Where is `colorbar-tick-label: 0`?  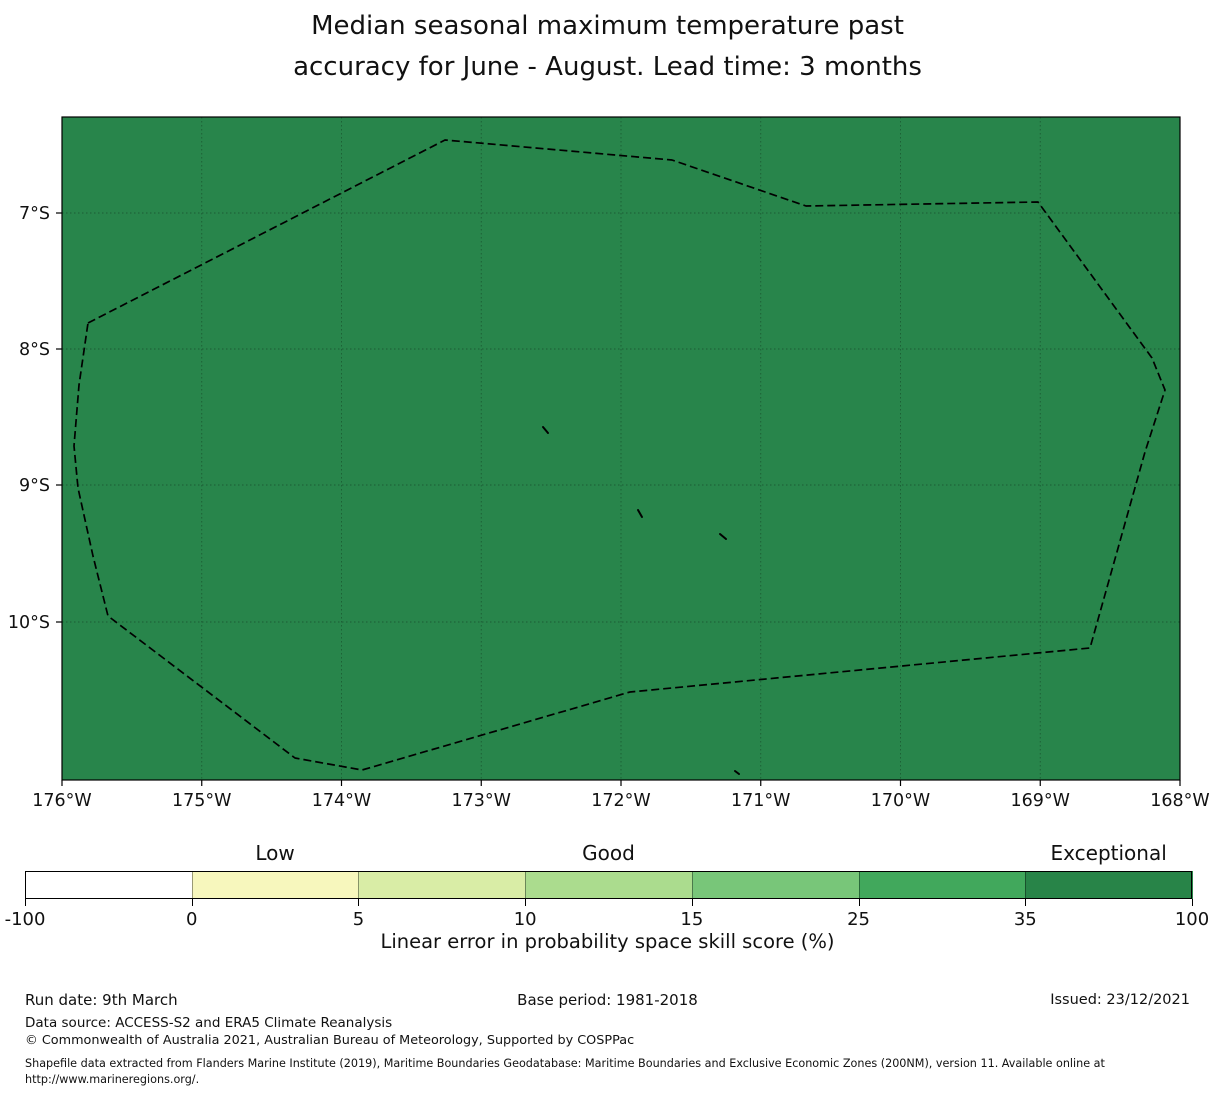
colorbar-tick-label: 0 is located at coordinates (191, 919).